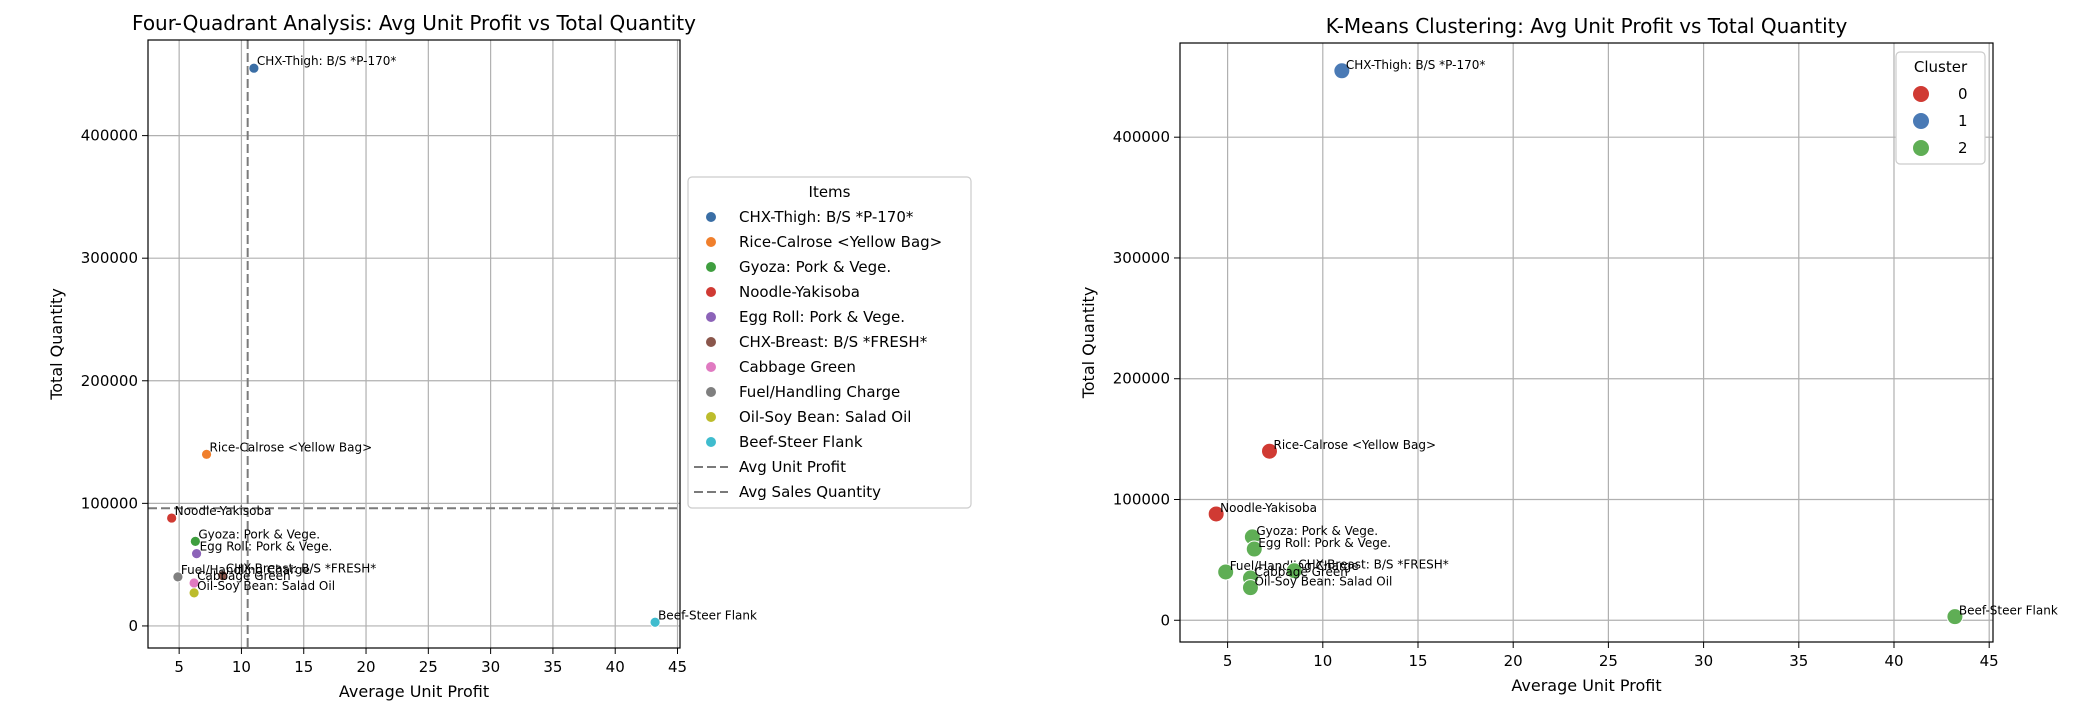 This screenshot has height=714, width=2078. I want to click on legend-entry: Avg Unit Profit, so click(792, 467).